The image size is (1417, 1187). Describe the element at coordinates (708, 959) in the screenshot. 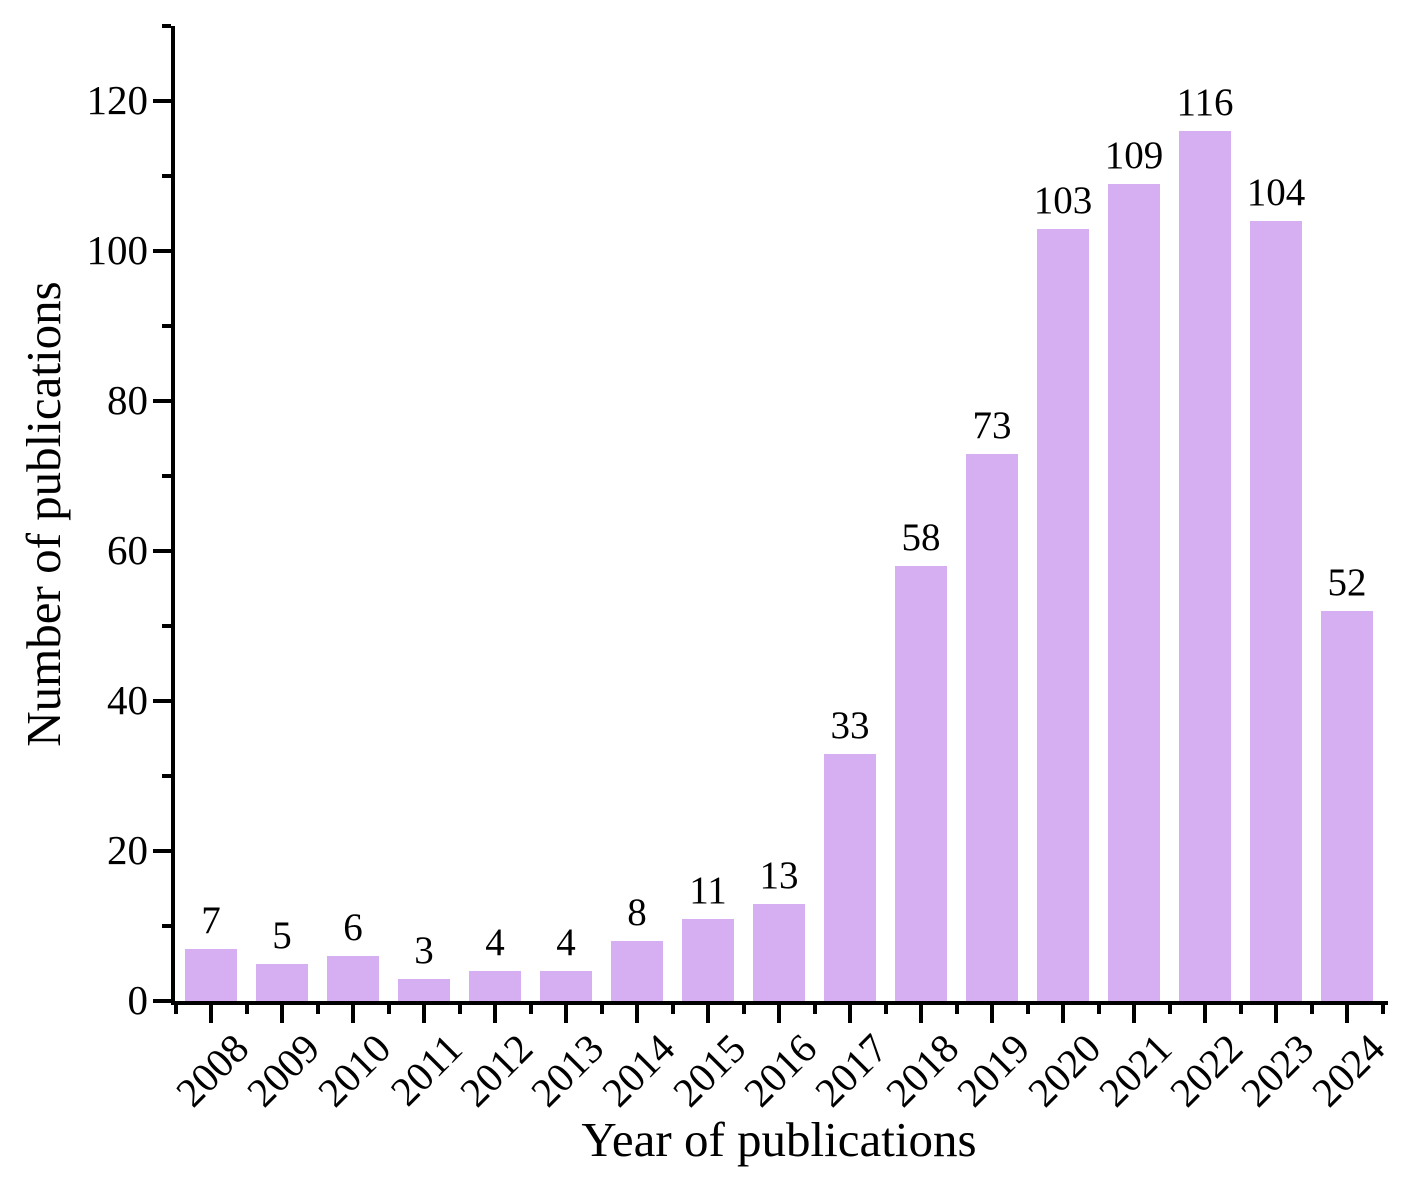

I see `bar-2015` at that location.